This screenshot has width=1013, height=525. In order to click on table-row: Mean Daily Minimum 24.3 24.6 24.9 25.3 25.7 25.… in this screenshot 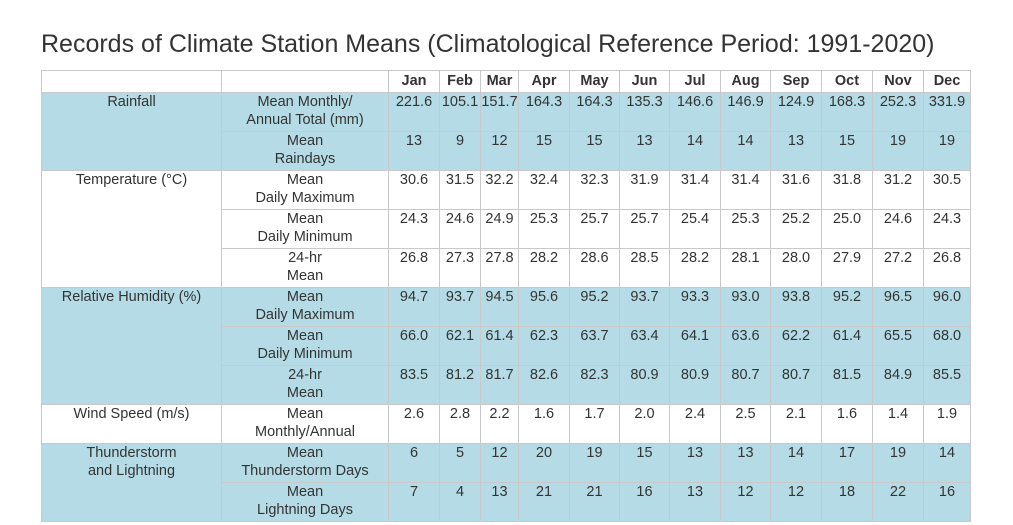, I will do `click(506, 229)`.